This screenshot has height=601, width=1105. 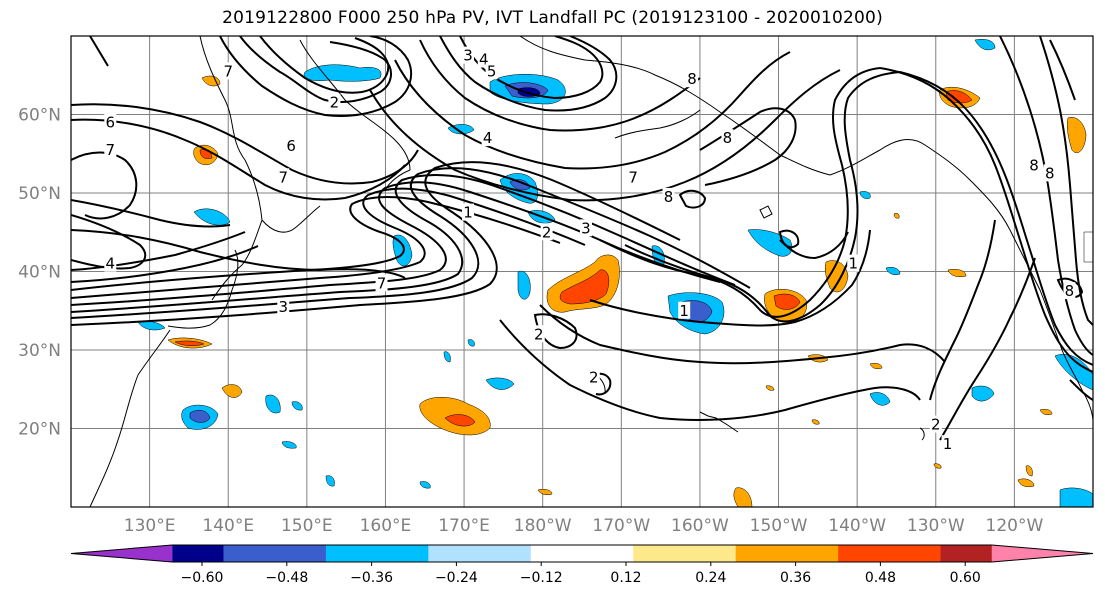 I want to click on lon-tick-label: 140°W, so click(x=857, y=526).